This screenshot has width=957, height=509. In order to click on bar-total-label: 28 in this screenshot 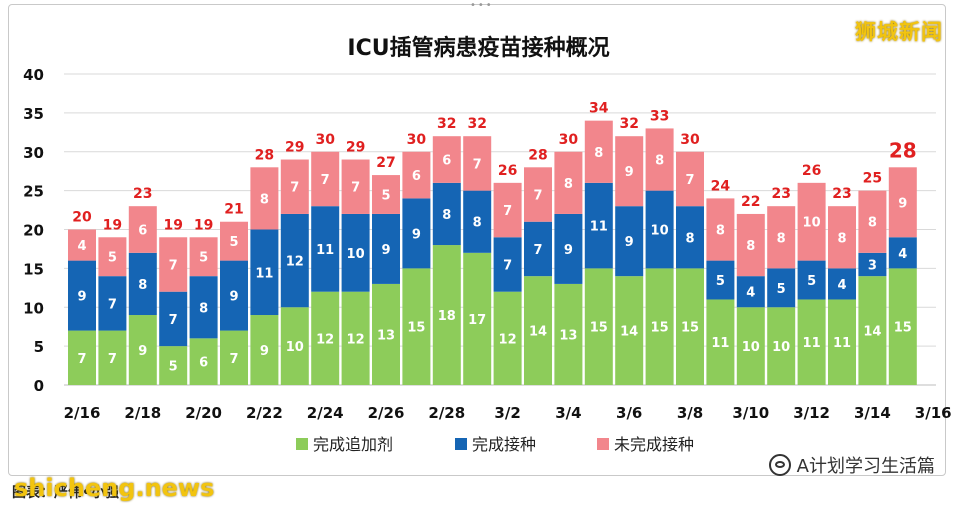, I will do `click(264, 155)`.